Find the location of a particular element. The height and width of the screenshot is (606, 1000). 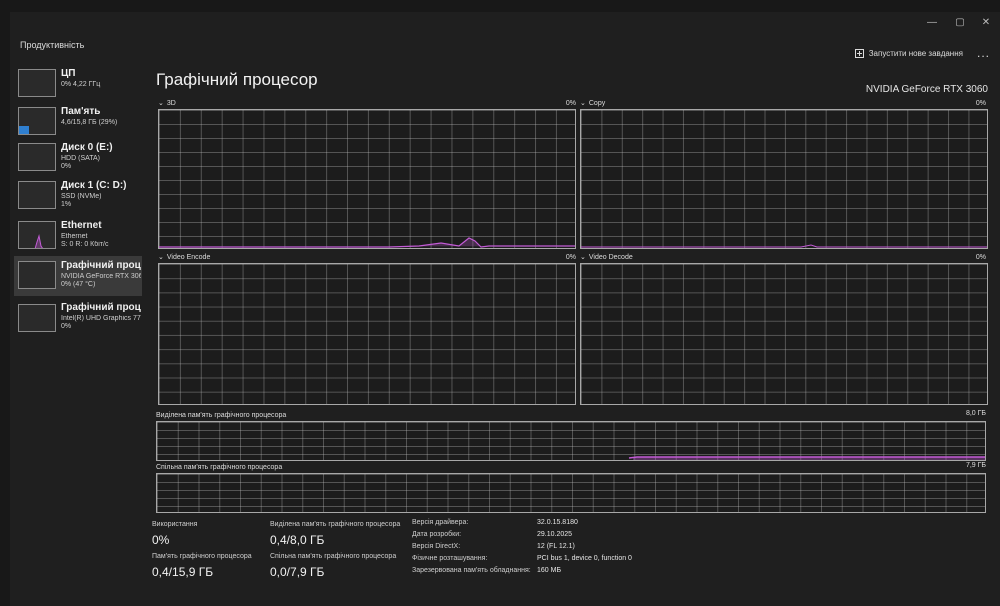

graph-video-decode is located at coordinates (784, 334).